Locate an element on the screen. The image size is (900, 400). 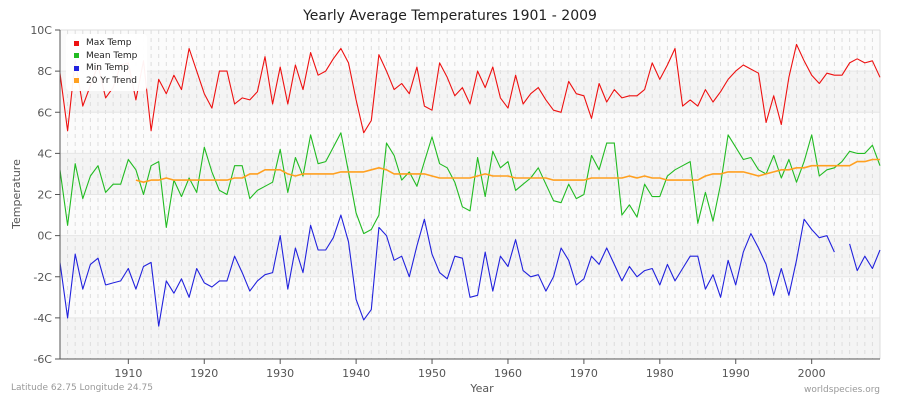
svg-text: -6C is located at coordinates (42, 359).